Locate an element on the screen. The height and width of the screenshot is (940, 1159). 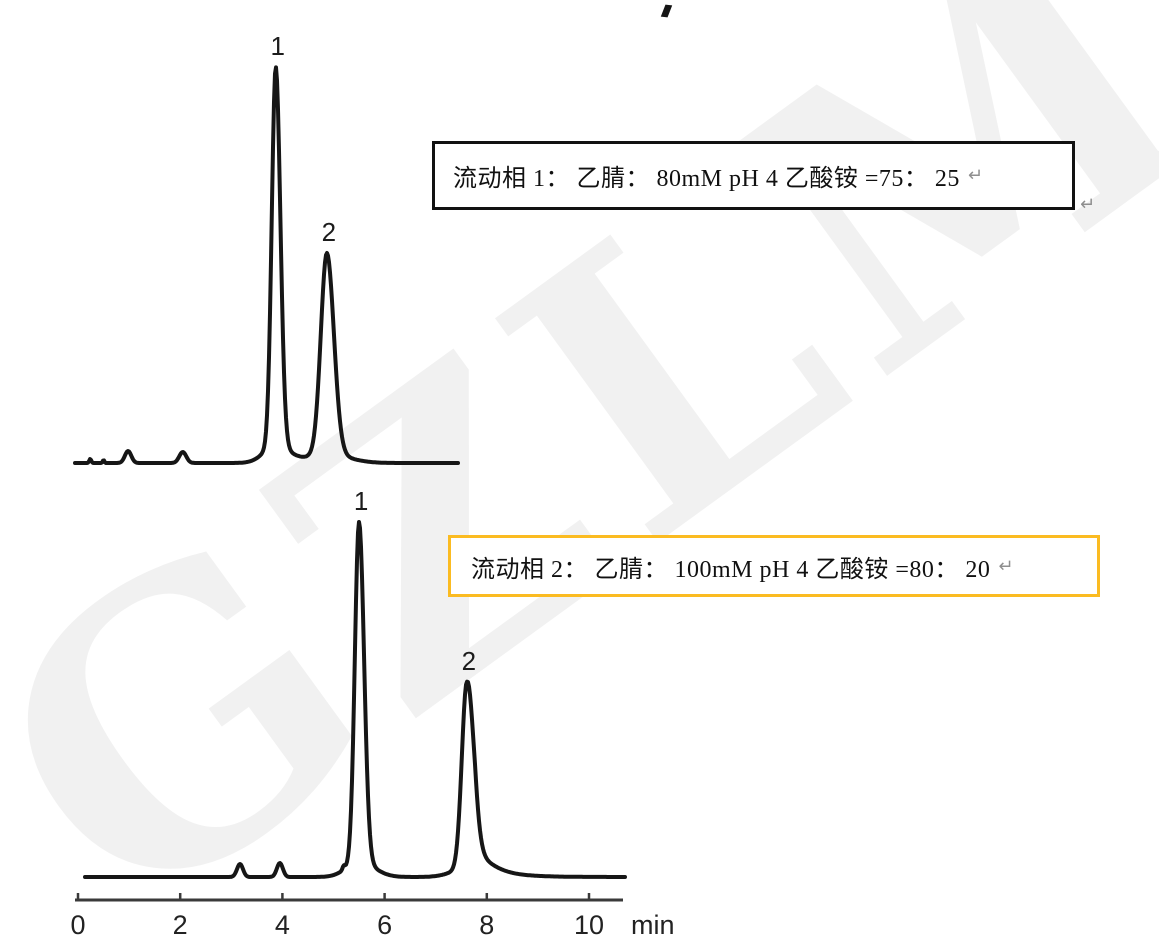
chromatogram-1-peak-label-2: 2 is located at coordinates (329, 232).